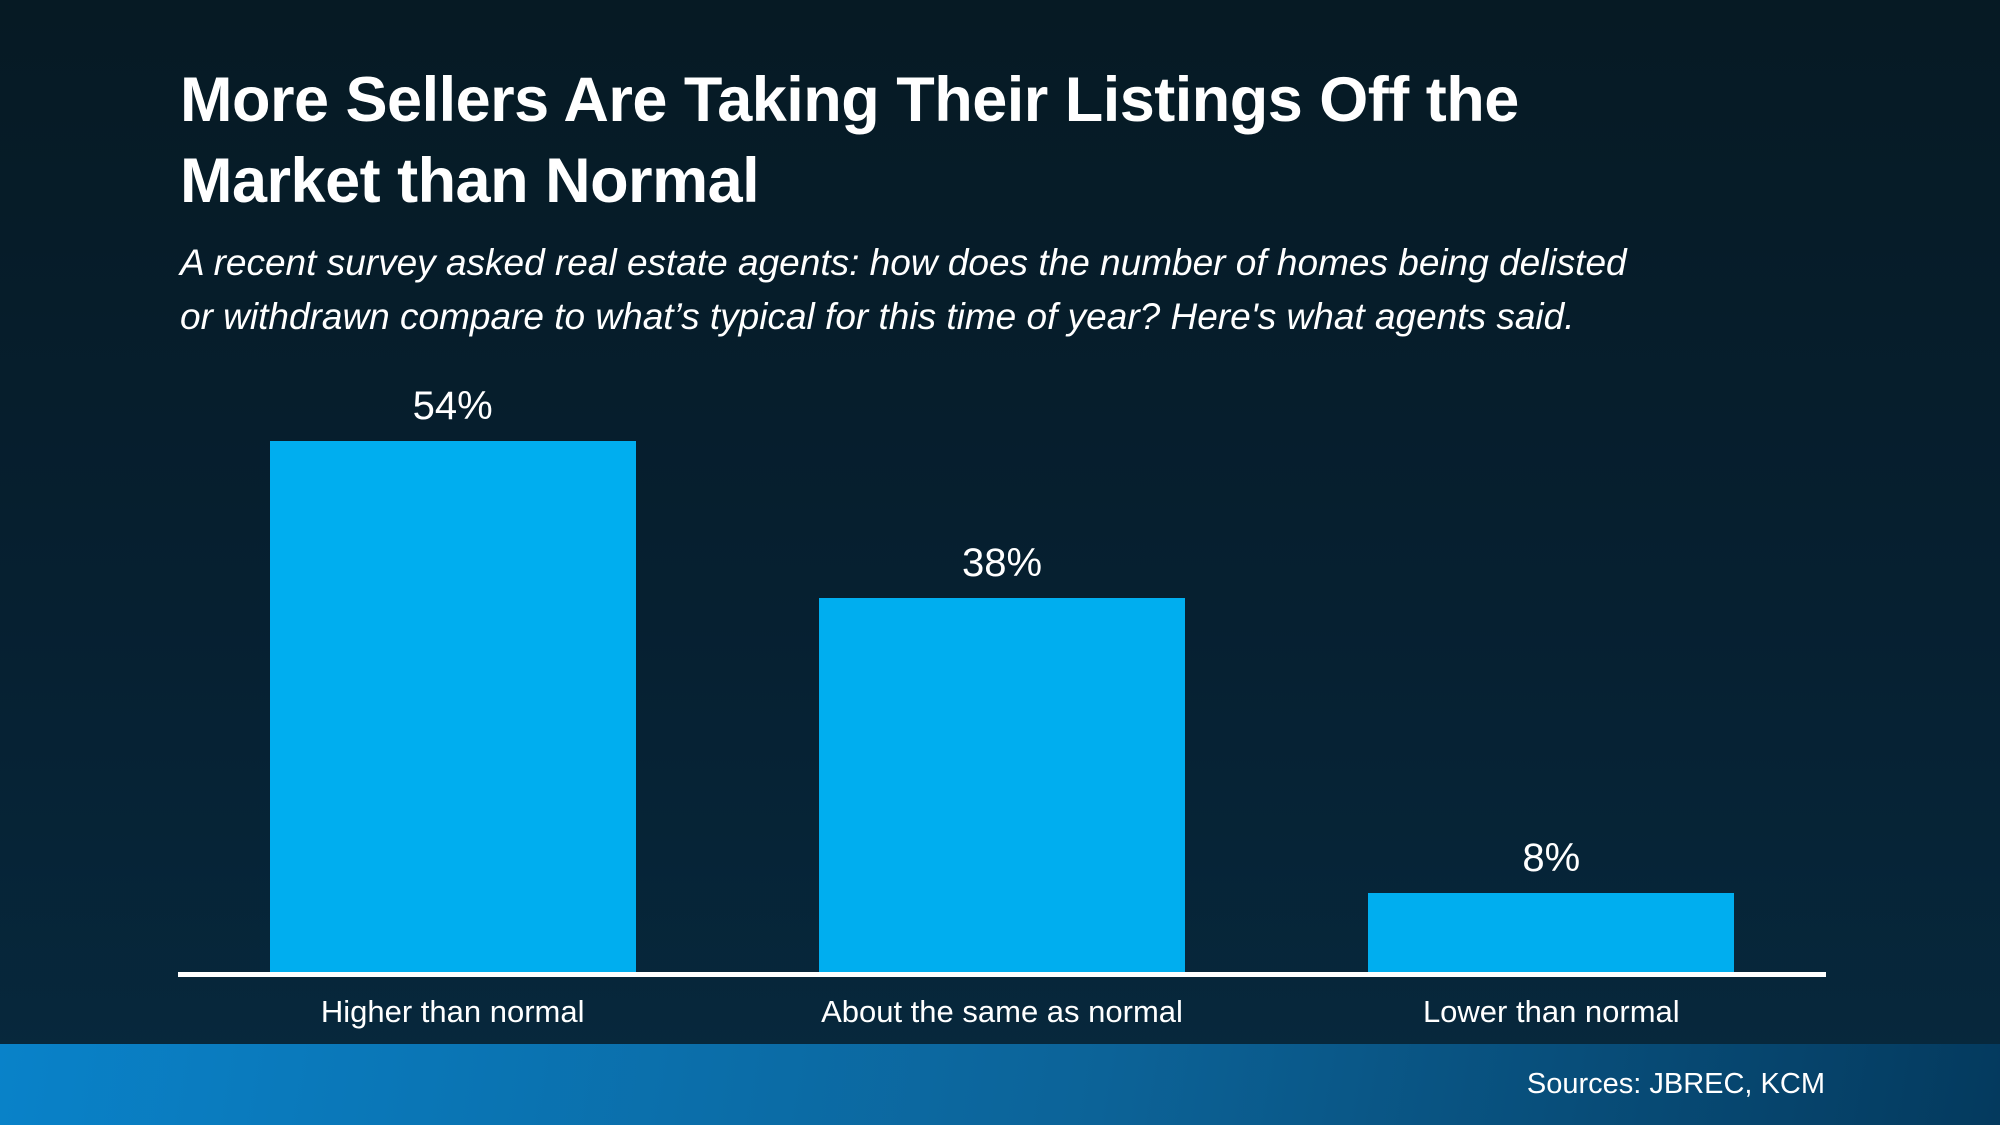 The height and width of the screenshot is (1125, 2000). Describe the element at coordinates (1675, 1084) in the screenshot. I see `sources-label: Sources: JBREC, KCM` at that location.